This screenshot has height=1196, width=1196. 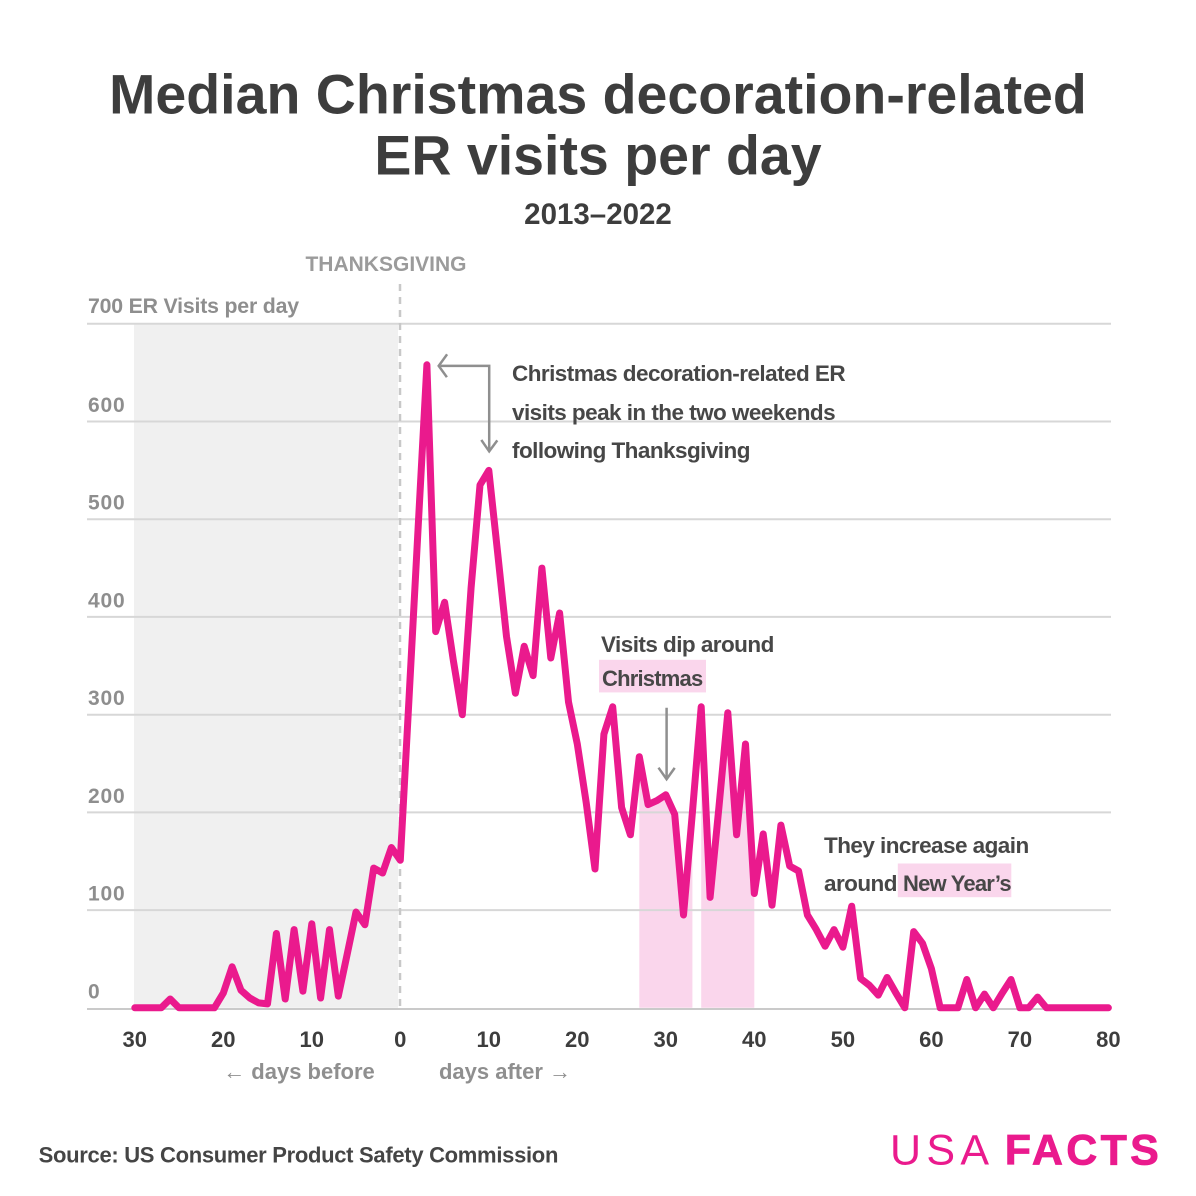 I want to click on svg-text:Median Christmas decoration-re: Median Christmas decoration-related, so click(x=598, y=94).